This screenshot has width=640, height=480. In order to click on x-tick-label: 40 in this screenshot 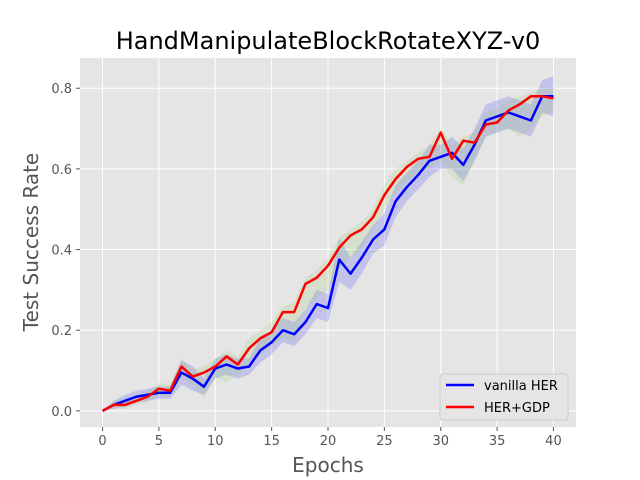, I will do `click(553, 441)`.